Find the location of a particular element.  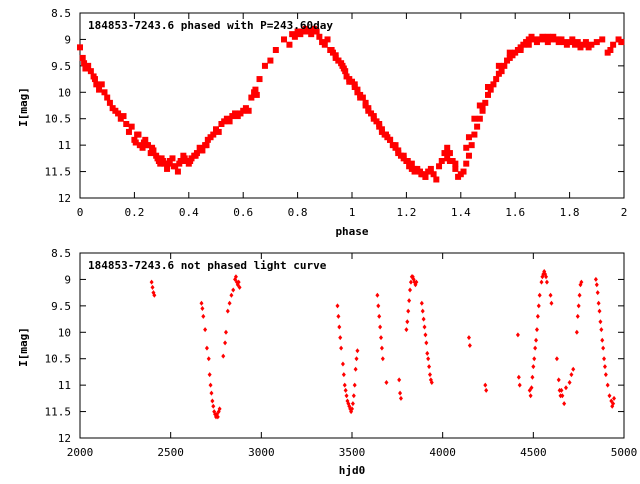

bottom-y-tick-label: 10 is located at coordinates (64, 332).